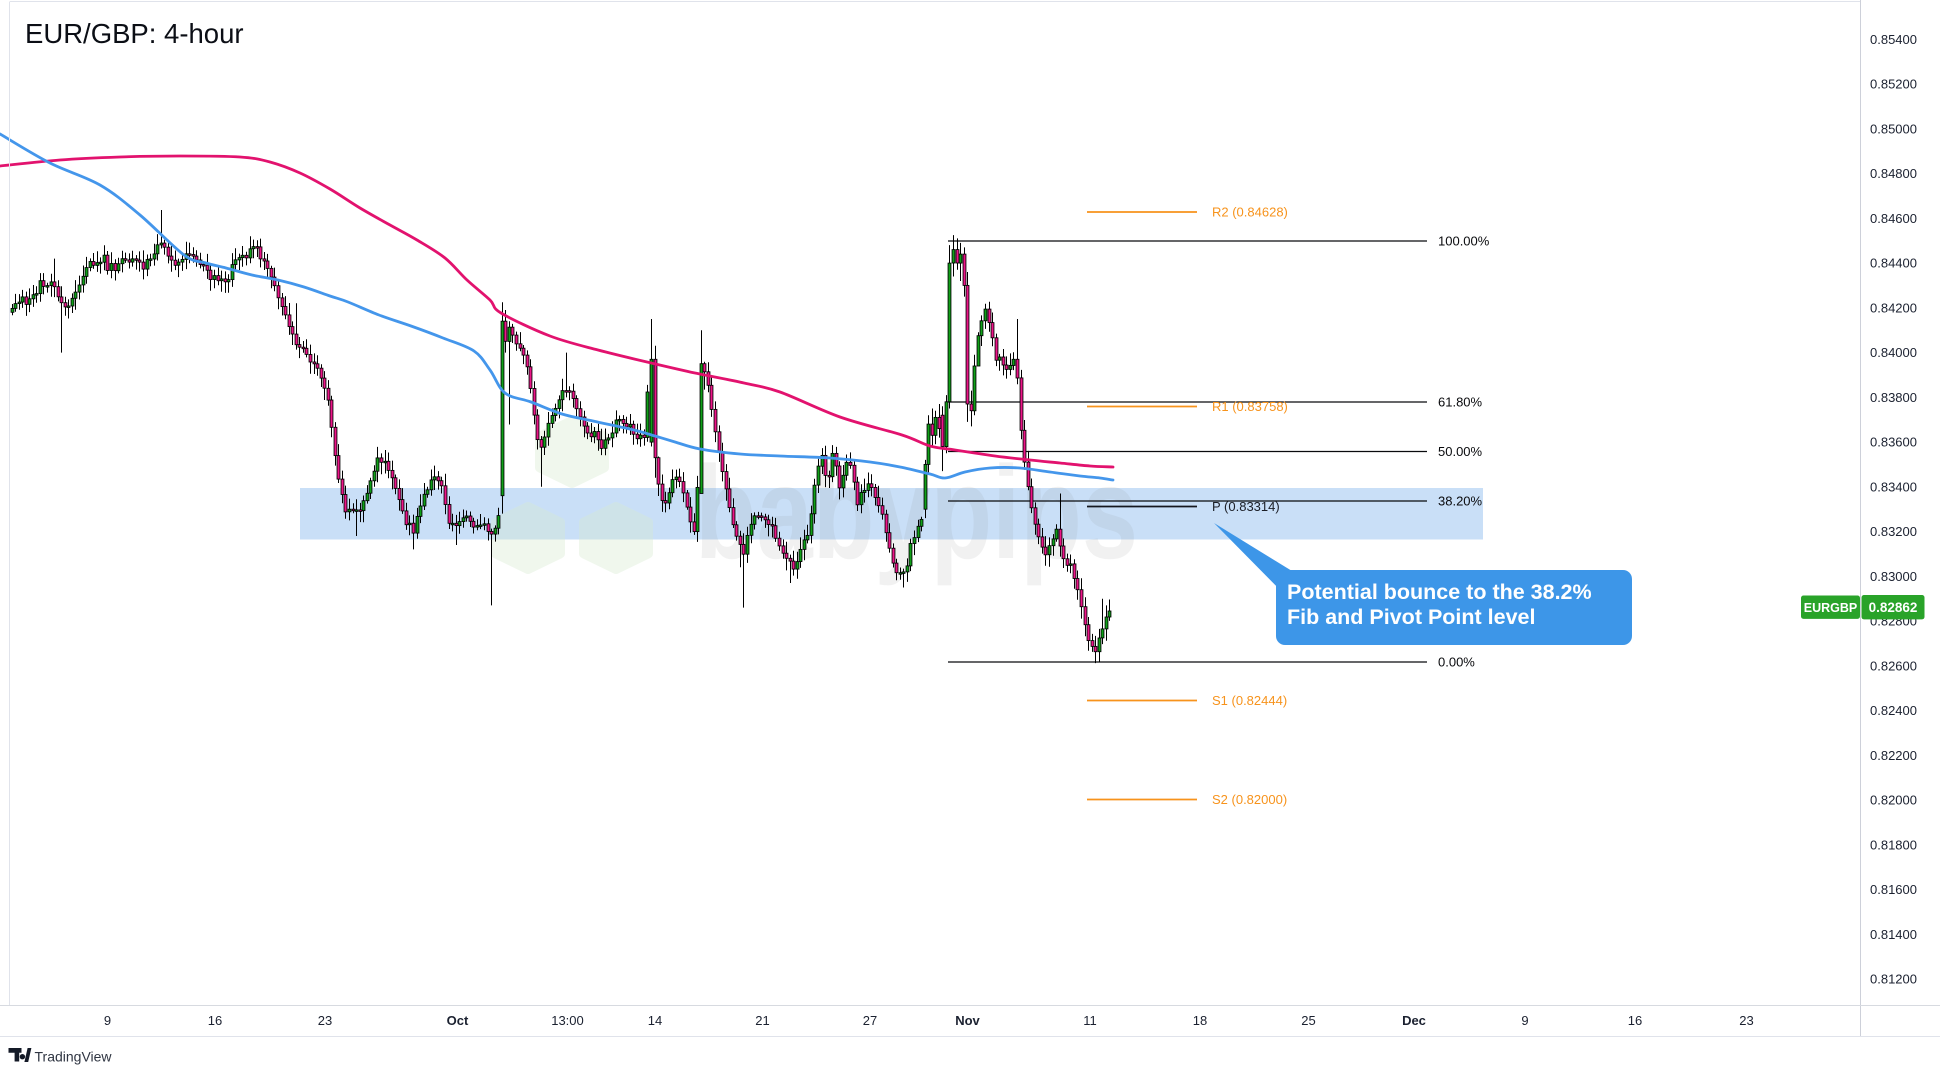 This screenshot has width=1940, height=1077. I want to click on svg-text: 25, so click(1308, 1020).